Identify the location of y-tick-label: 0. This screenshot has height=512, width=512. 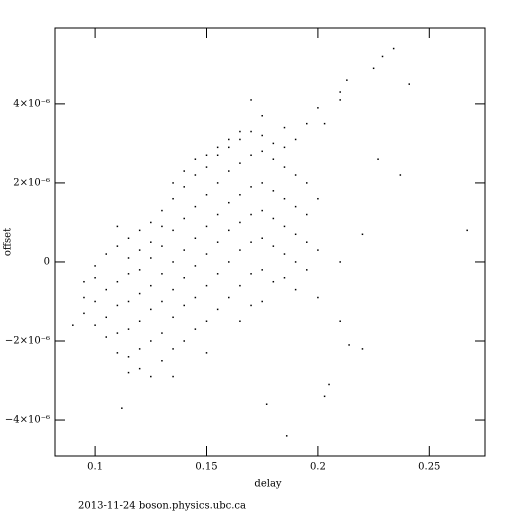
(47, 261).